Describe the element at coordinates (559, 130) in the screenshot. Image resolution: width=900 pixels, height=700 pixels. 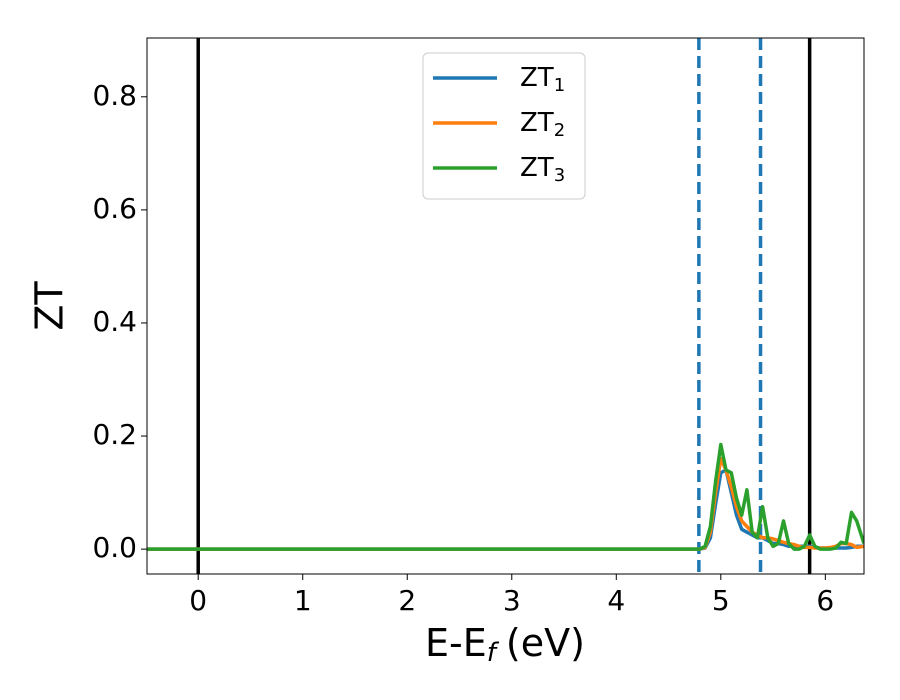
I see `legend-subscript: 2` at that location.